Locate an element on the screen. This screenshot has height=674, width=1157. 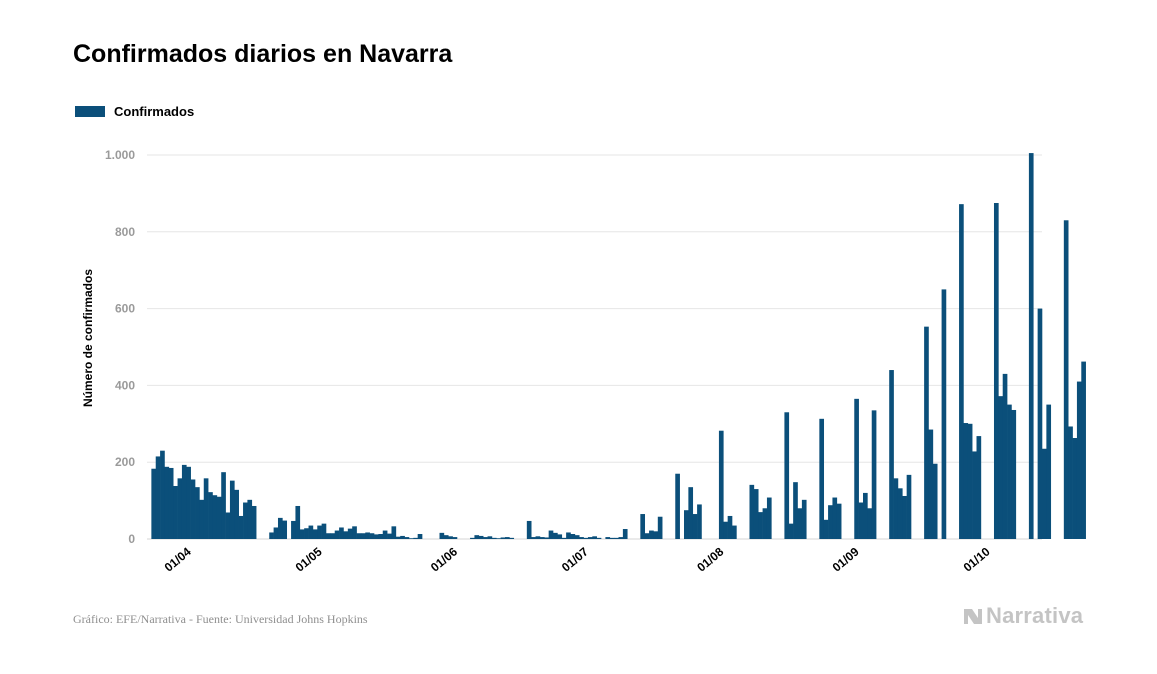
brand-name: Narrativa is located at coordinates (1035, 615).